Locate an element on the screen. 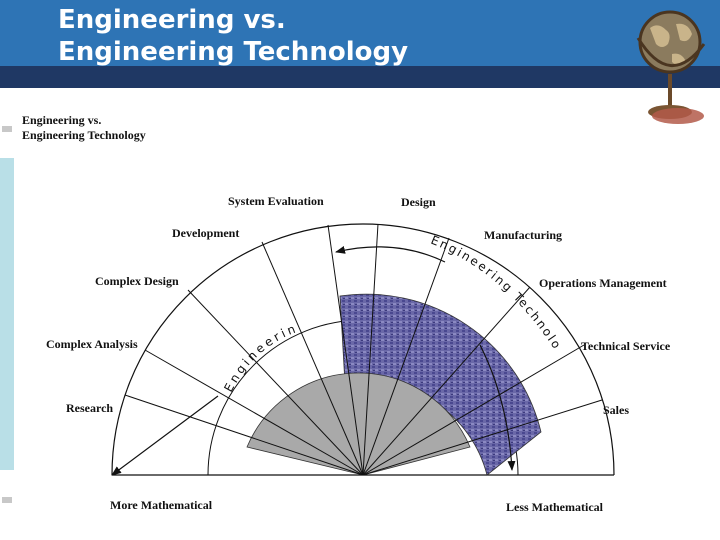 Image resolution: width=720 pixels, height=540 pixels. figure-title-line-2: Engineering Technology is located at coordinates (84, 135).